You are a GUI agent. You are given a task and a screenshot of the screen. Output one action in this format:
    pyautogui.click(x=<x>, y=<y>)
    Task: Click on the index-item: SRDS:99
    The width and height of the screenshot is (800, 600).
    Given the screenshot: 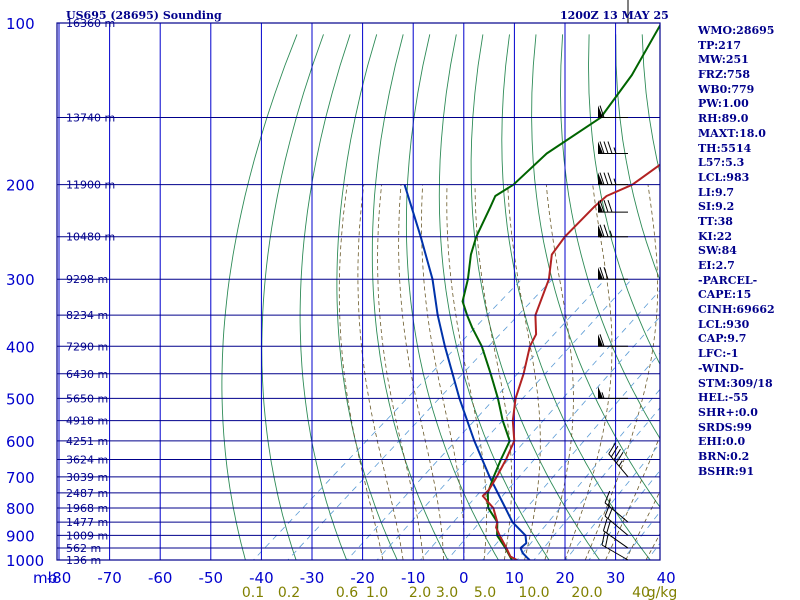 What is the action you would take?
    pyautogui.click(x=725, y=427)
    